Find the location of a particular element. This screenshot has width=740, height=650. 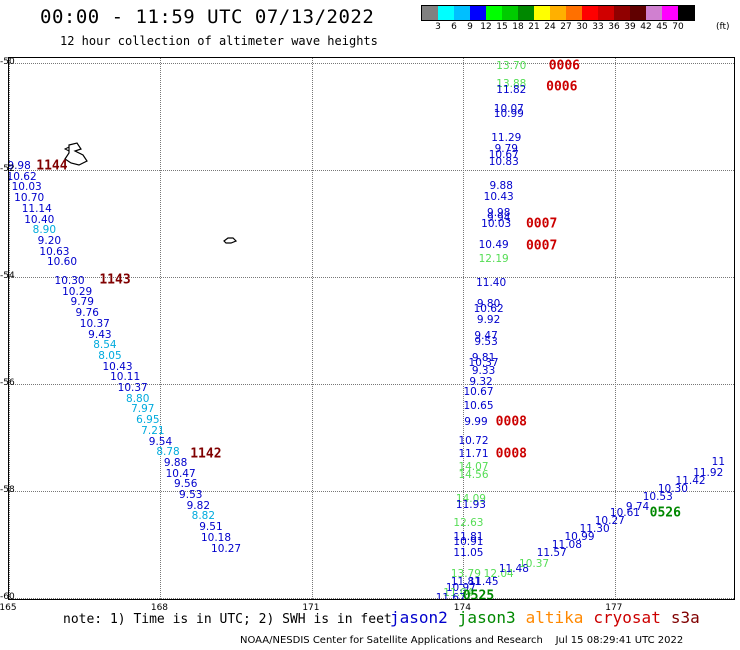

swh-value: 11.08 is located at coordinates (566, 544).